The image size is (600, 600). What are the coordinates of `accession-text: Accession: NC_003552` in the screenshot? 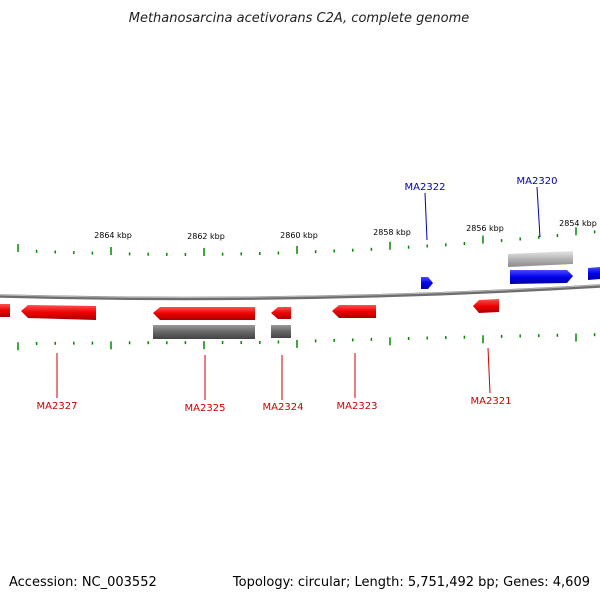 It's located at (83, 582).